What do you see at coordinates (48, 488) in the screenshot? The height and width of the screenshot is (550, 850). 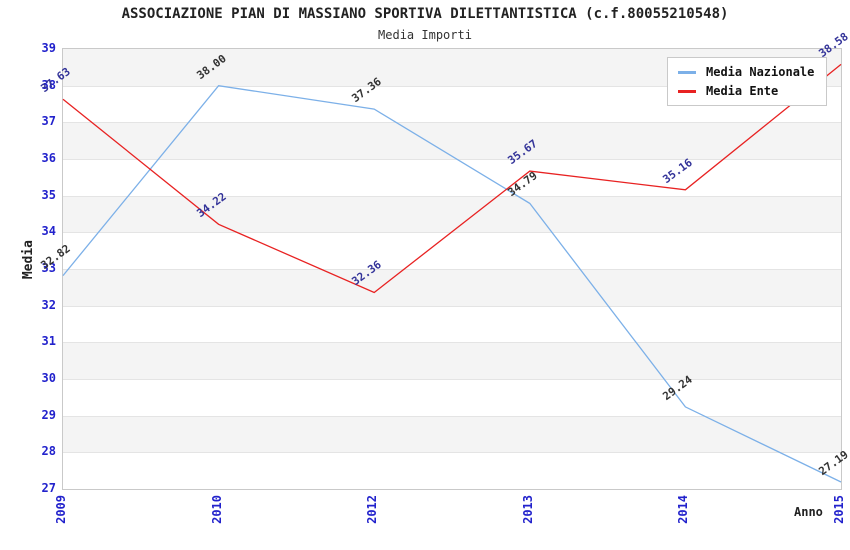 I see `y-axis-tick-label: 27` at bounding box center [48, 488].